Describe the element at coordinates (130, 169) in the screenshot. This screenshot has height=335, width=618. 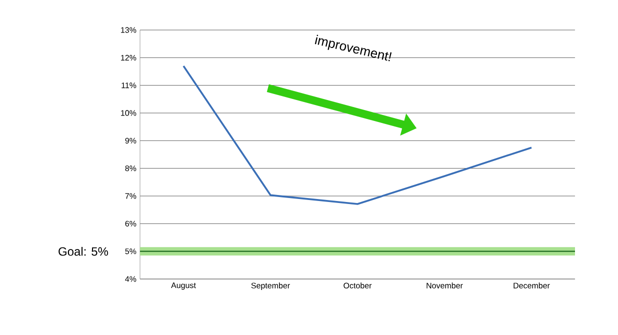
I see `y-tick-label: 8%` at that location.